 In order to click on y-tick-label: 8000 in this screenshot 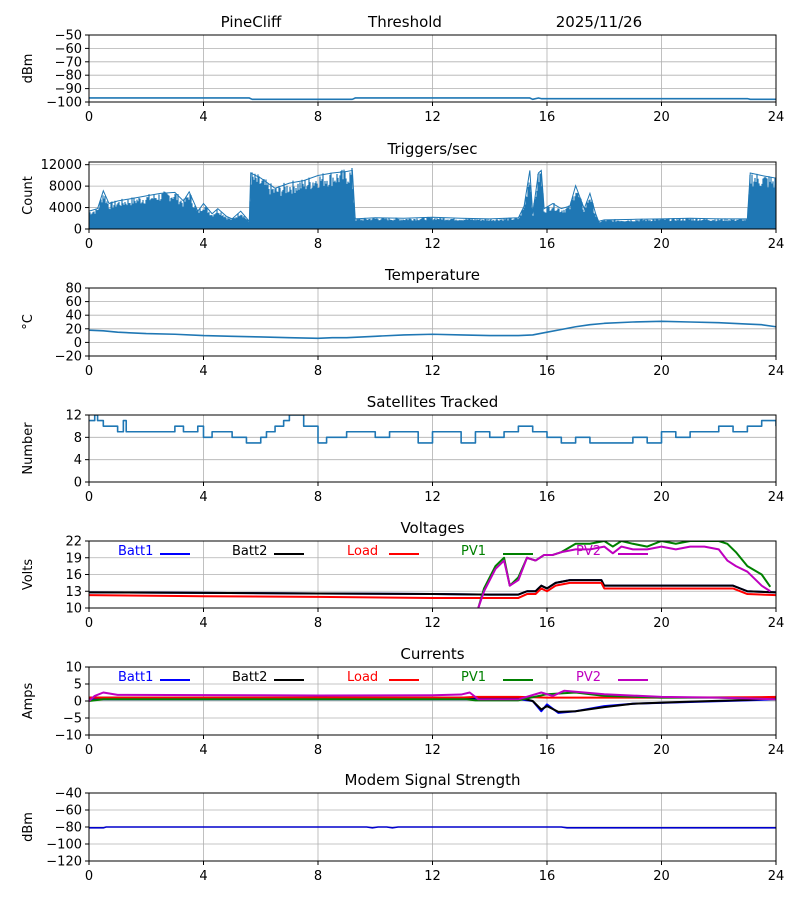, I will do `click(65, 187)`.